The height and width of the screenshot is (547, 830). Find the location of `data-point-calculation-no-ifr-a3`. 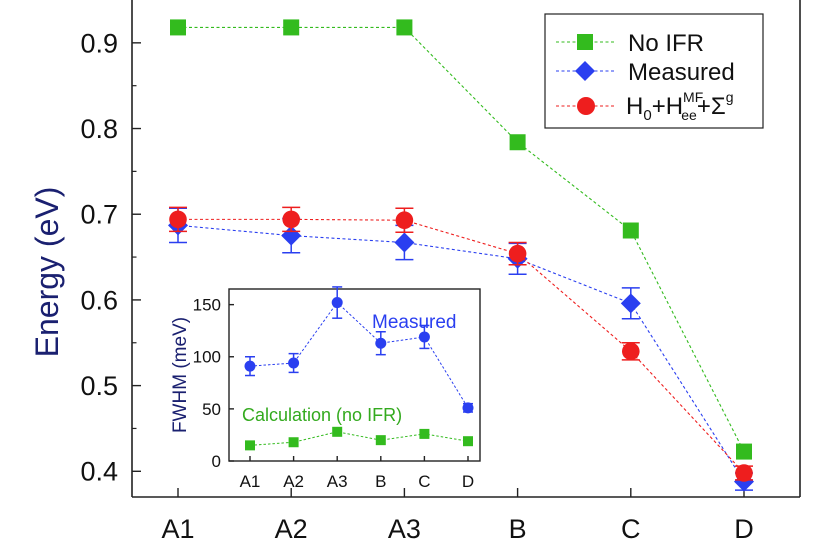

data-point-calculation-no-ifr-a3 is located at coordinates (337, 431).